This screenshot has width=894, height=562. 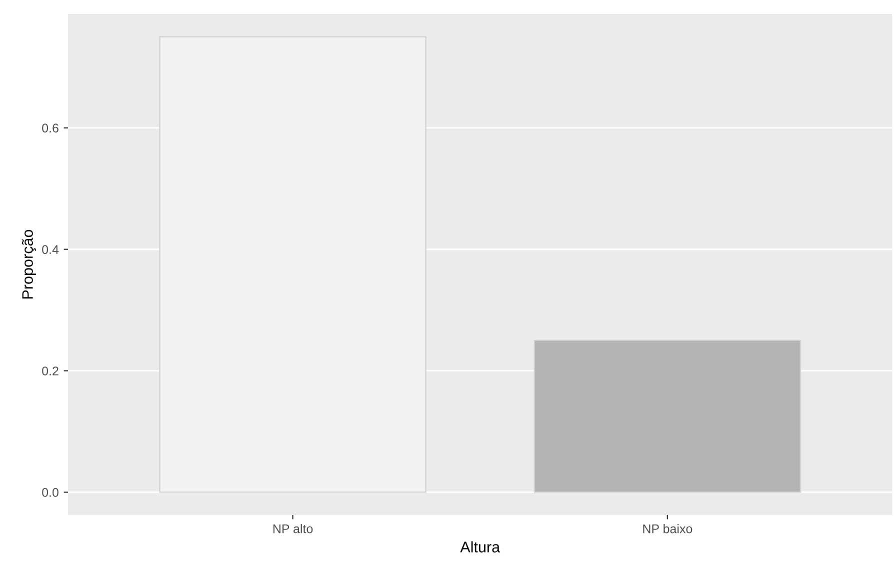 I want to click on y-tick-label: 0.6, so click(x=50, y=128).